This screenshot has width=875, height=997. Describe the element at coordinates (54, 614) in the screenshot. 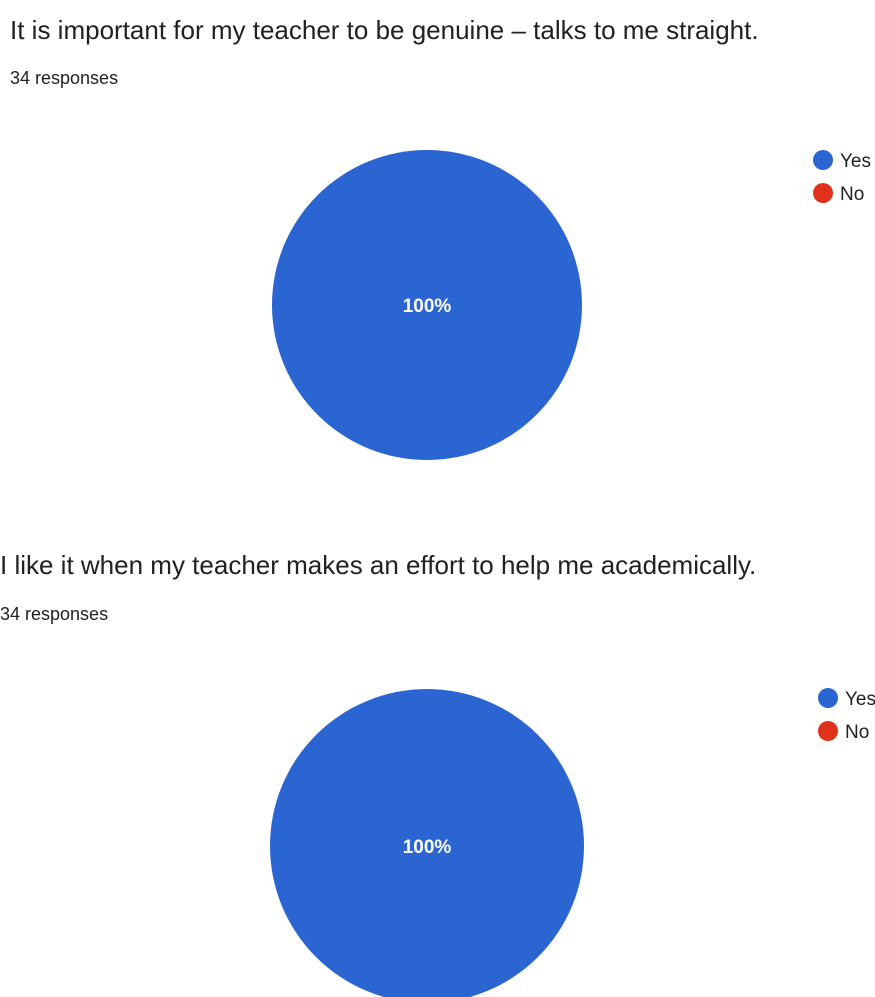

I see `question-2-response-count: 34 responses` at that location.